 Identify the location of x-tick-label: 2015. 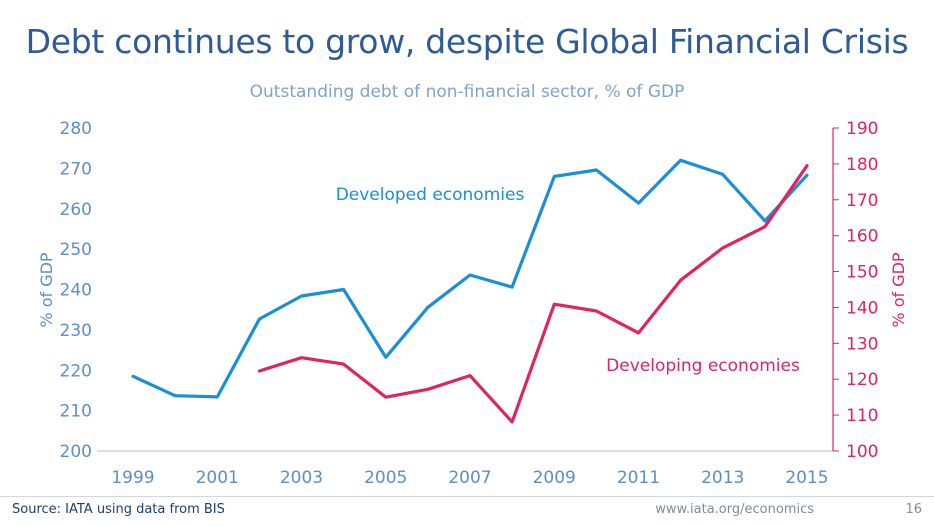
(806, 478).